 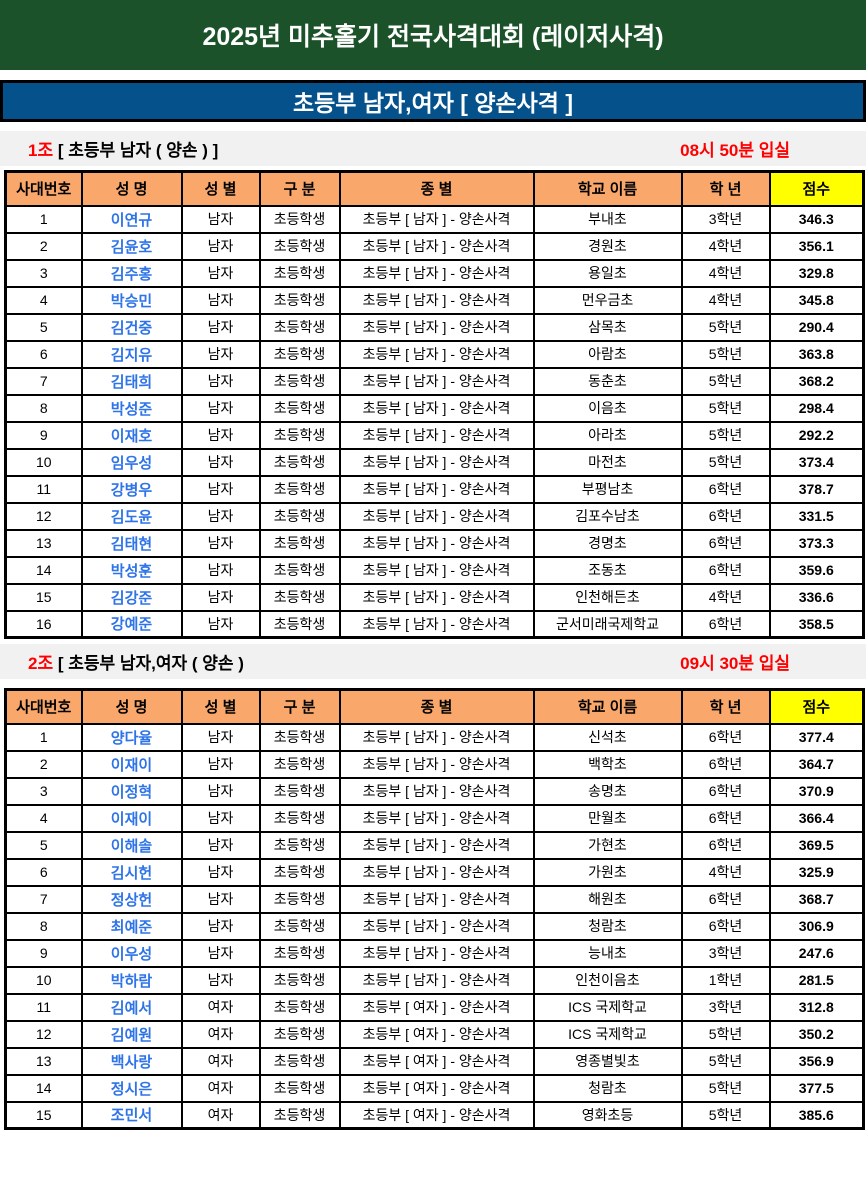 I want to click on score: 368.7, so click(x=816, y=899).